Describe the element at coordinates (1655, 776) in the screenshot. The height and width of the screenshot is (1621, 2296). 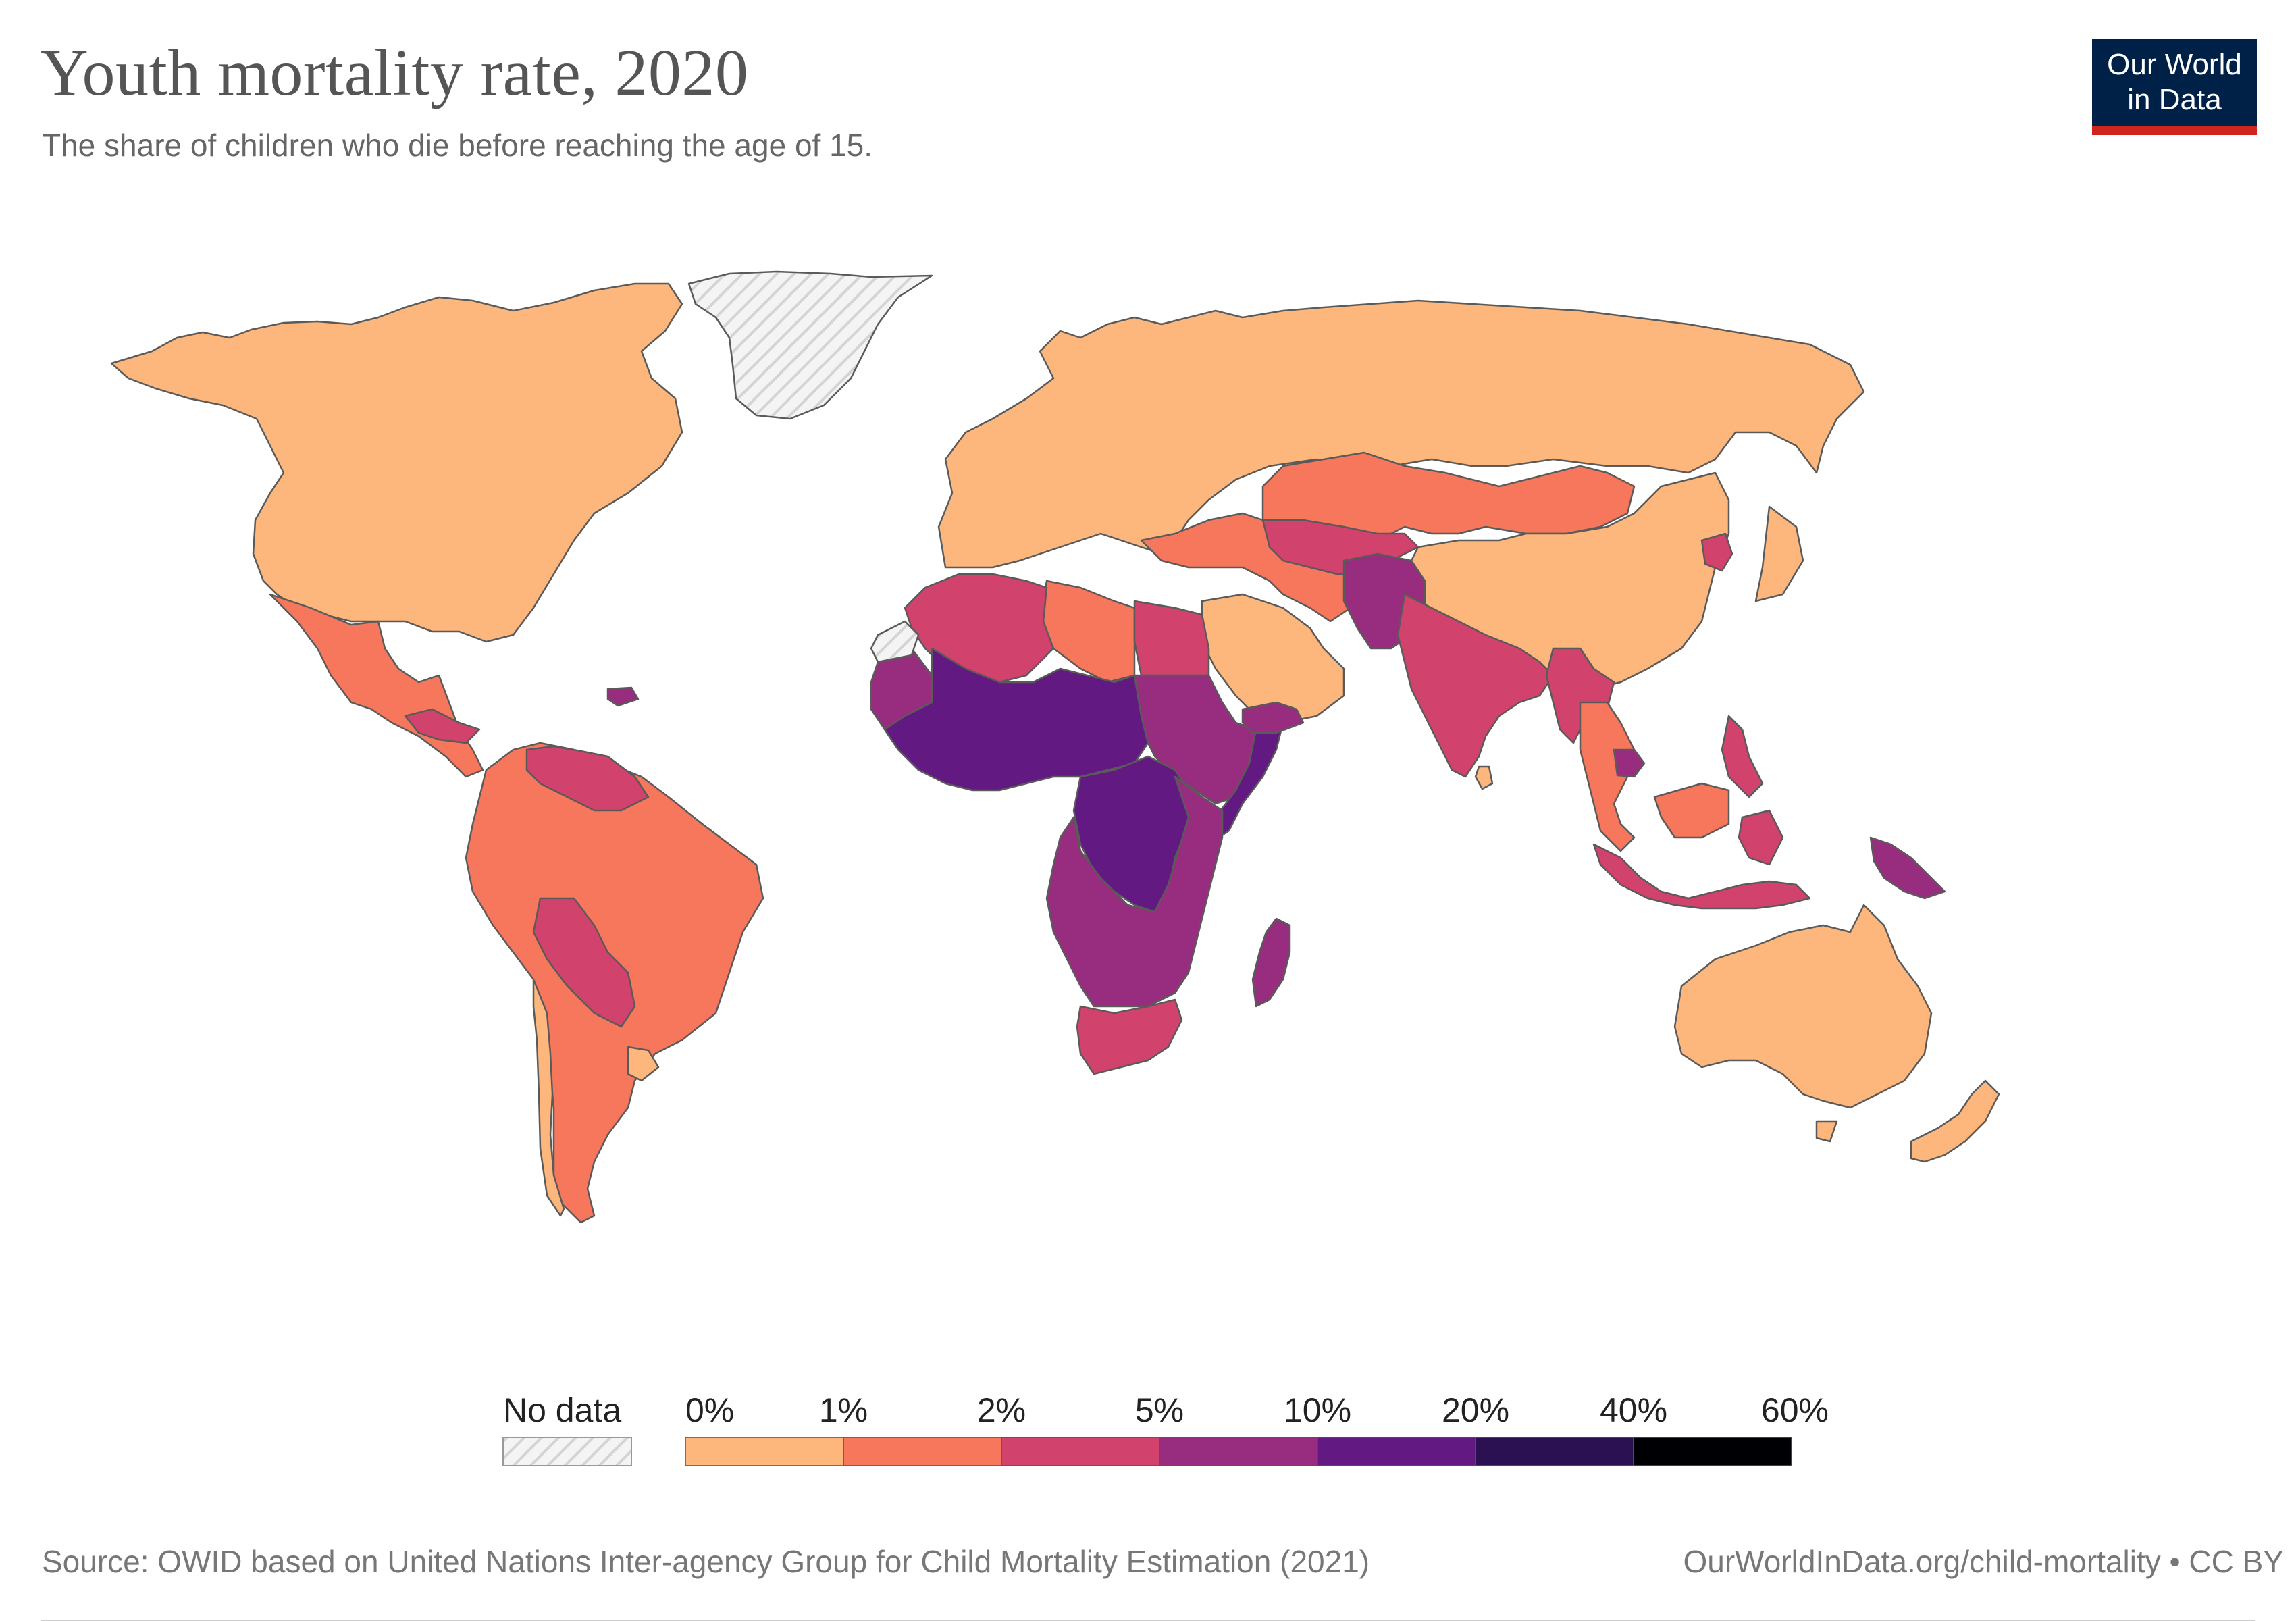
I see `region-thailand-vietnam-malaysia` at that location.